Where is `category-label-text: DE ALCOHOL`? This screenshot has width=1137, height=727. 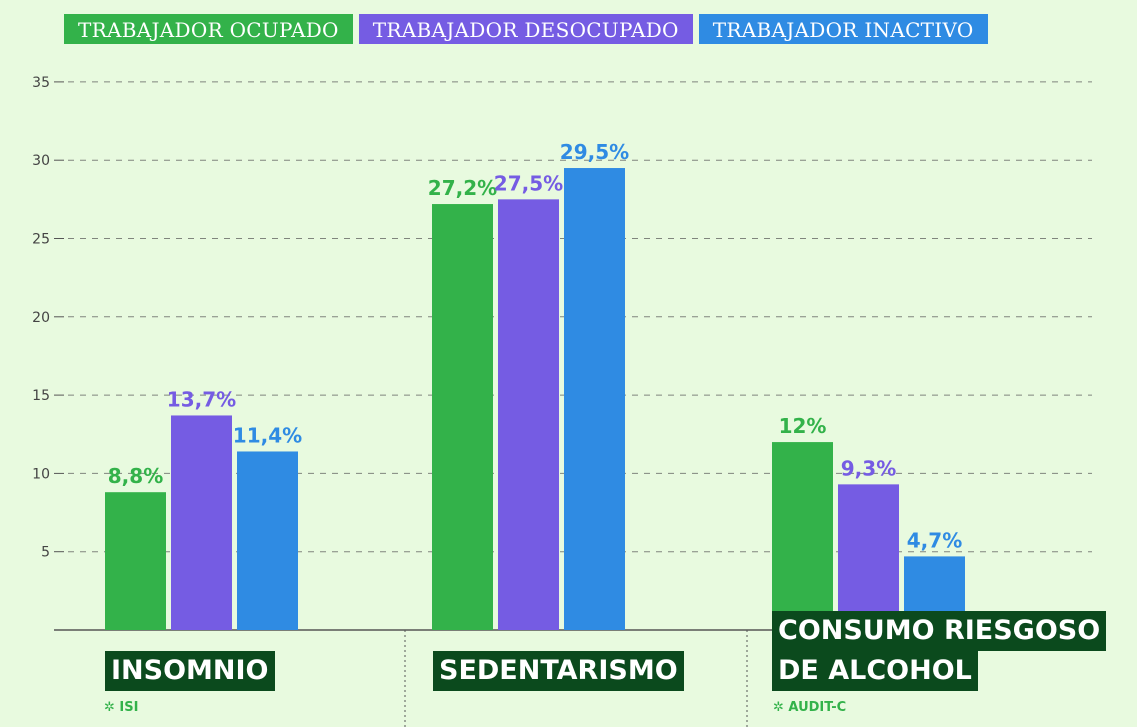
category-label-text: DE ALCOHOL is located at coordinates (875, 670).